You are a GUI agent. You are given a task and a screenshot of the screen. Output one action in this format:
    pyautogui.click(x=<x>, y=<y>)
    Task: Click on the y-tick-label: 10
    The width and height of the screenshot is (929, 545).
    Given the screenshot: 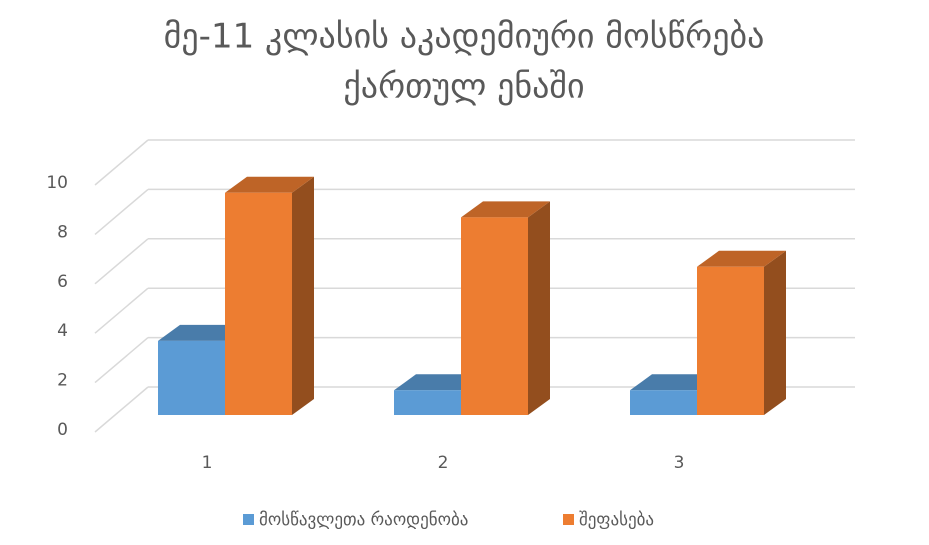 What is the action you would take?
    pyautogui.click(x=57, y=183)
    